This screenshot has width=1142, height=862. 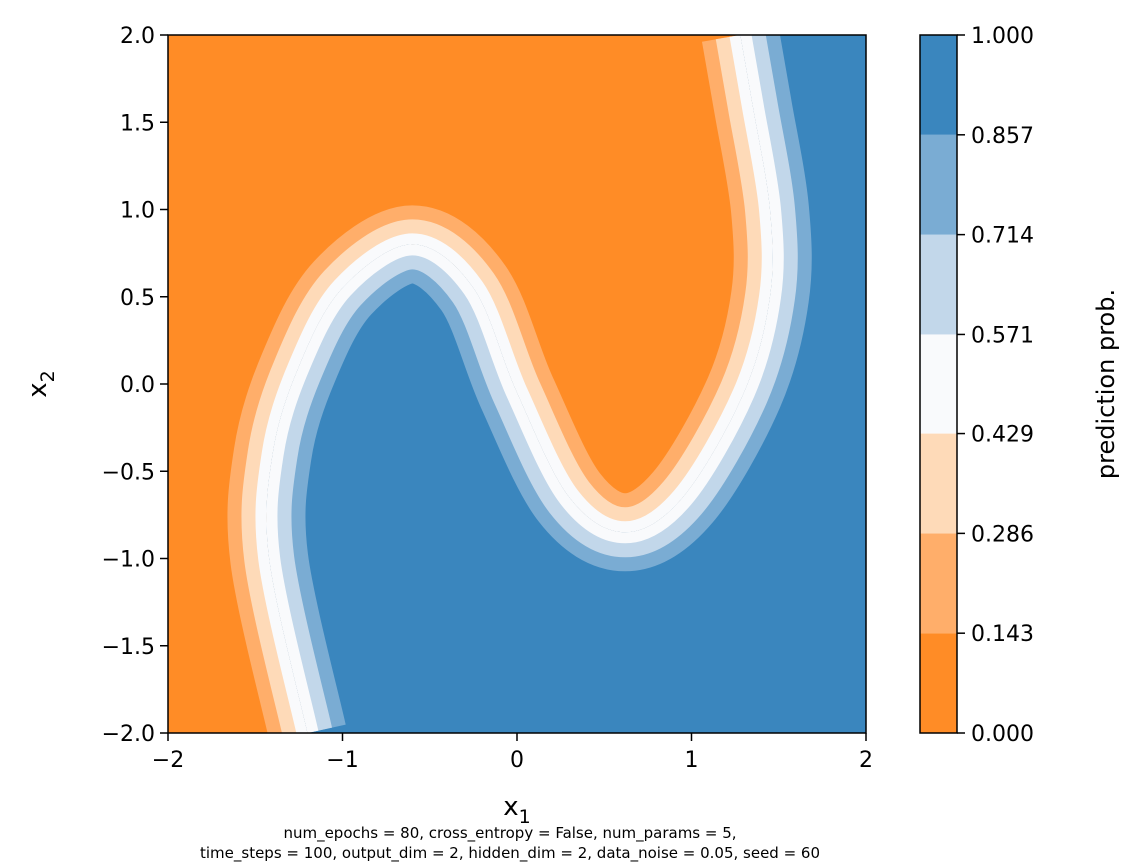 What do you see at coordinates (48, 376) in the screenshot?
I see `y-axis-label-sub: 2` at bounding box center [48, 376].